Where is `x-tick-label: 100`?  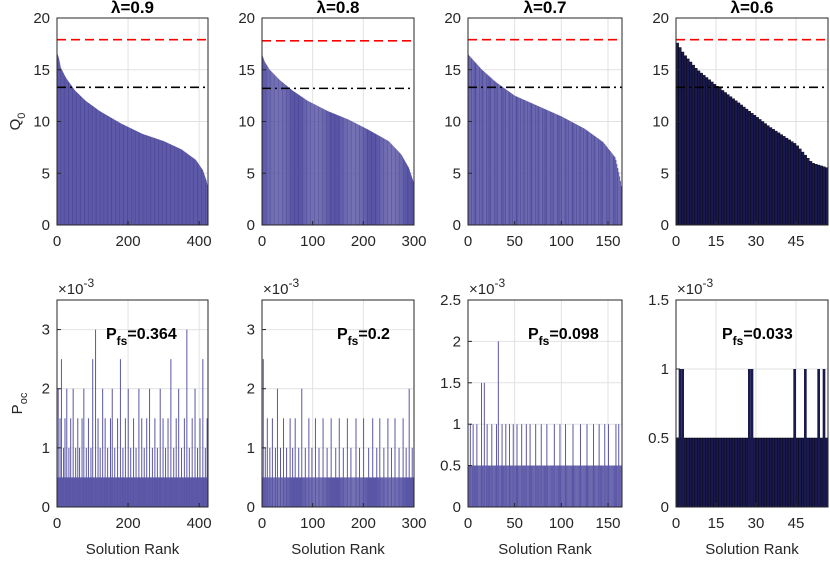 x-tick-label: 100 is located at coordinates (561, 523).